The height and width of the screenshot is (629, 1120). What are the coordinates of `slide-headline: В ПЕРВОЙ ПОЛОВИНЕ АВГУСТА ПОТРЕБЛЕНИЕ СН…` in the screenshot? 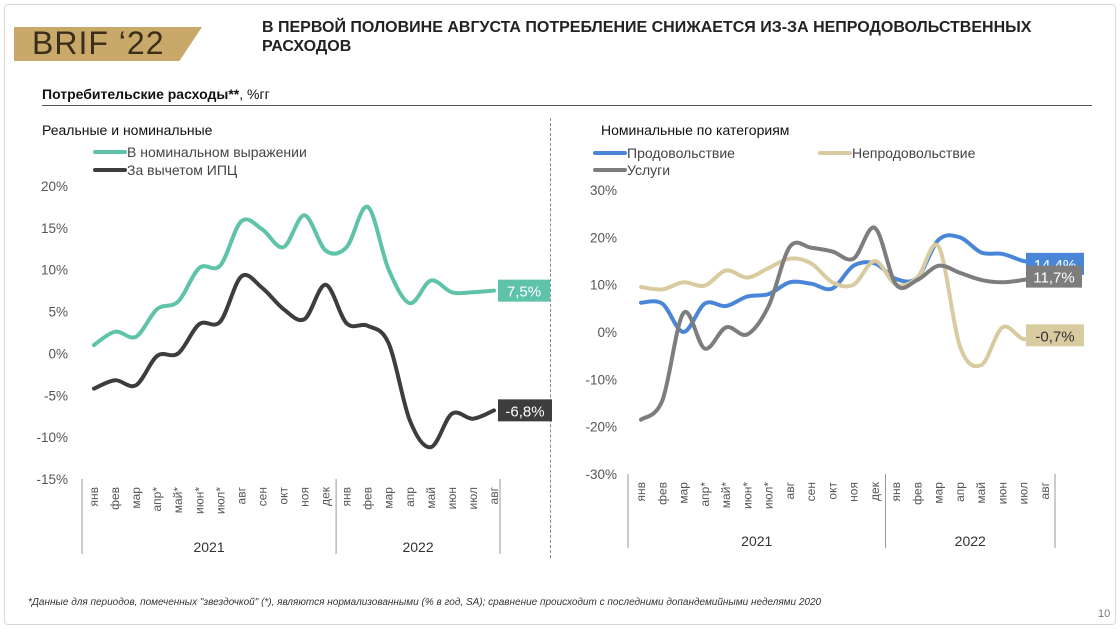 It's located at (647, 37).